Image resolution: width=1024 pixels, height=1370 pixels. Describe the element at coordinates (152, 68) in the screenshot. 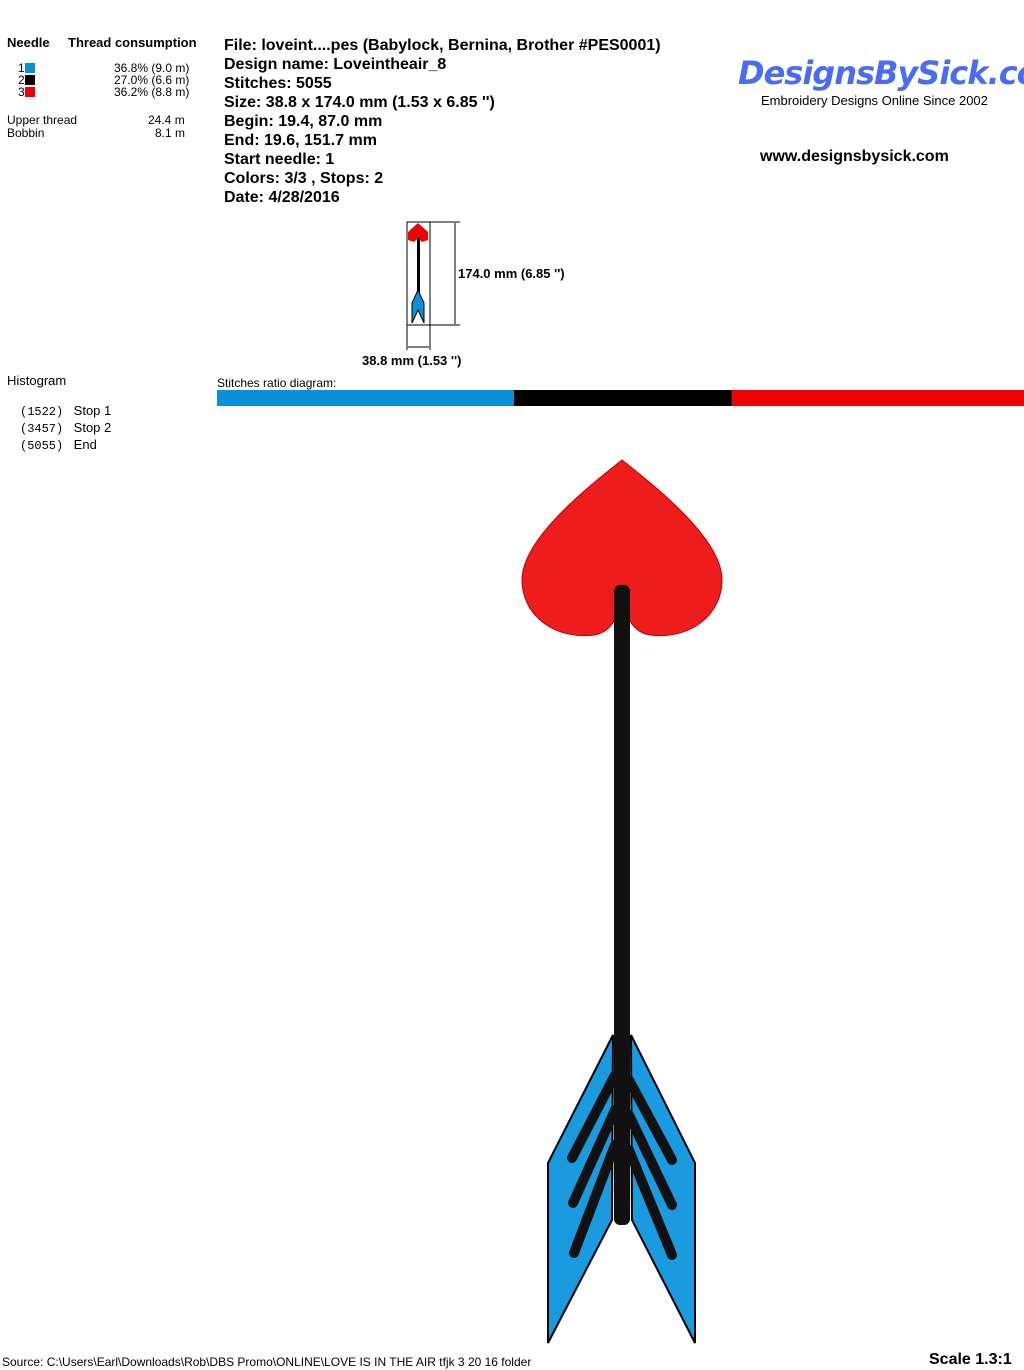

I see `needle-pct: 36.8% (9.0 m)` at that location.